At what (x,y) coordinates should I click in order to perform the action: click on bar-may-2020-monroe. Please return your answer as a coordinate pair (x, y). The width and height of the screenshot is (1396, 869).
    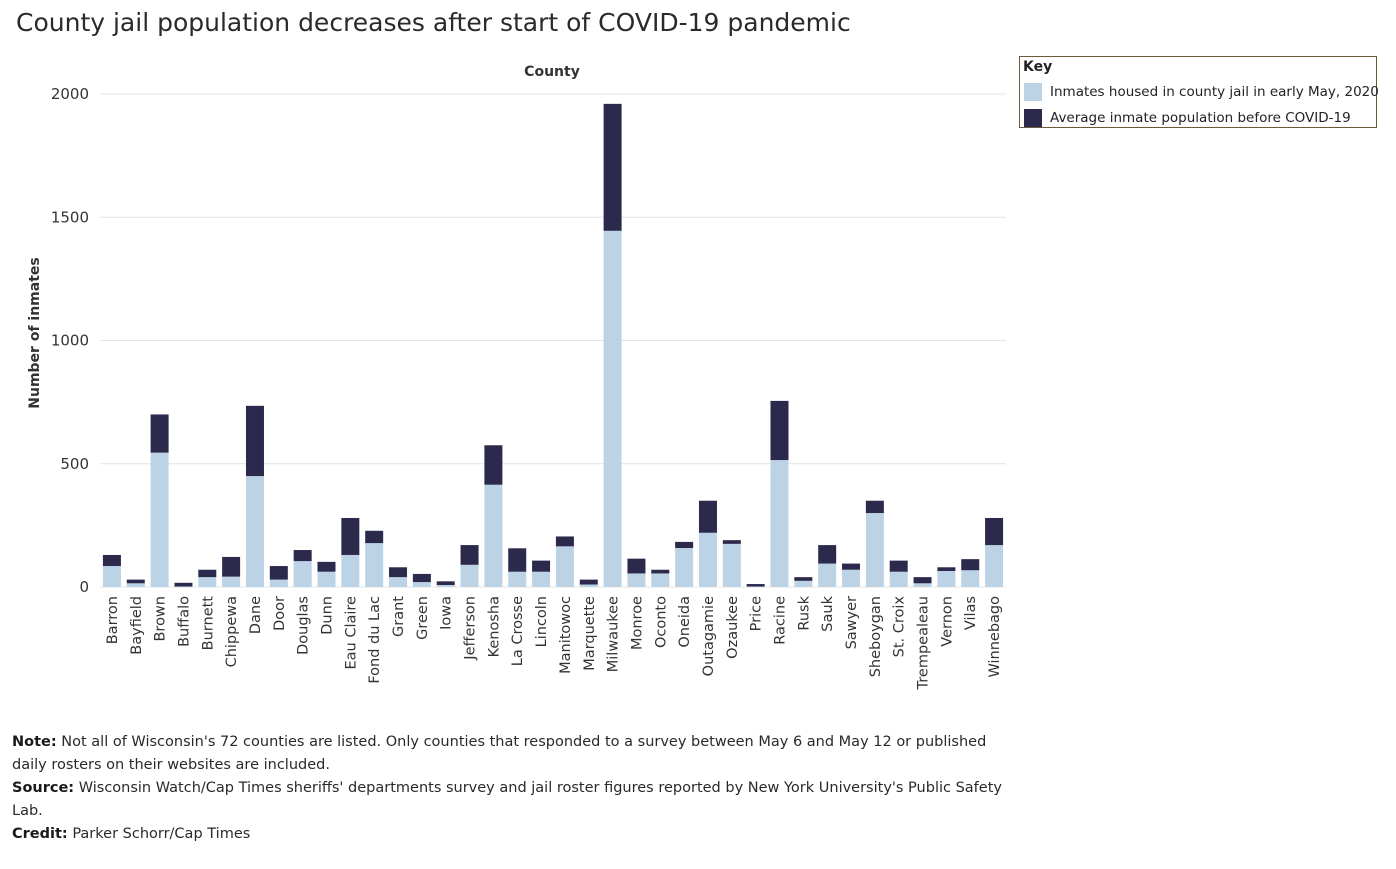
    Looking at the image, I should click on (636, 580).